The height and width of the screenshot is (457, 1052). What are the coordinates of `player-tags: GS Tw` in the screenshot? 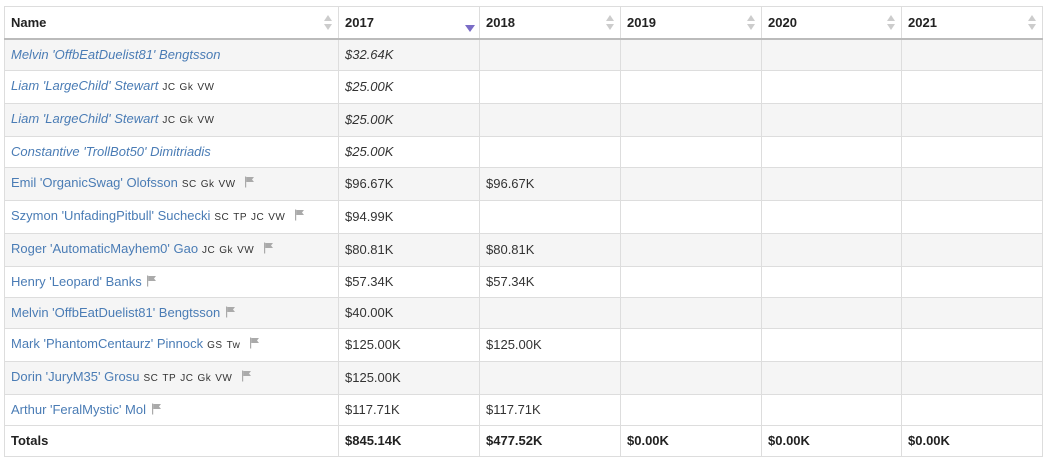 It's located at (225, 345).